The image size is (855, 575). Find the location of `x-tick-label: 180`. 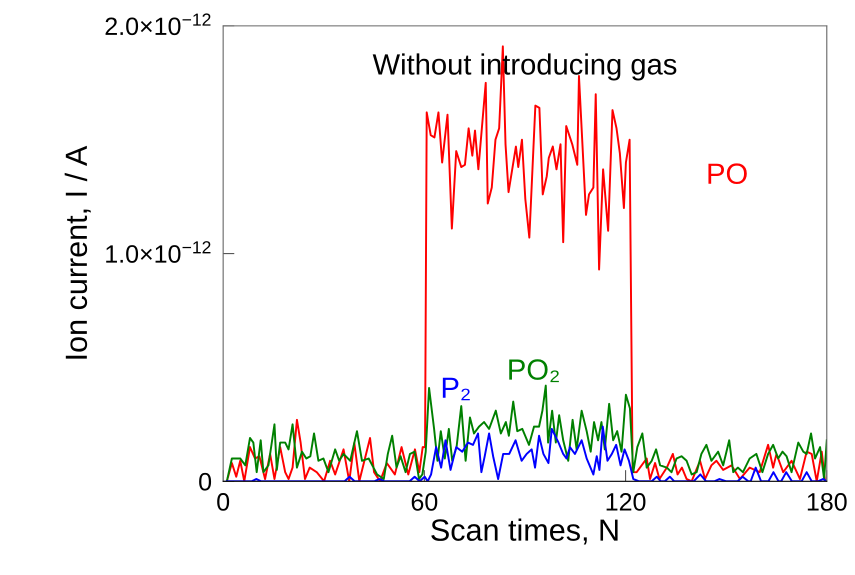

x-tick-label: 180 is located at coordinates (827, 502).